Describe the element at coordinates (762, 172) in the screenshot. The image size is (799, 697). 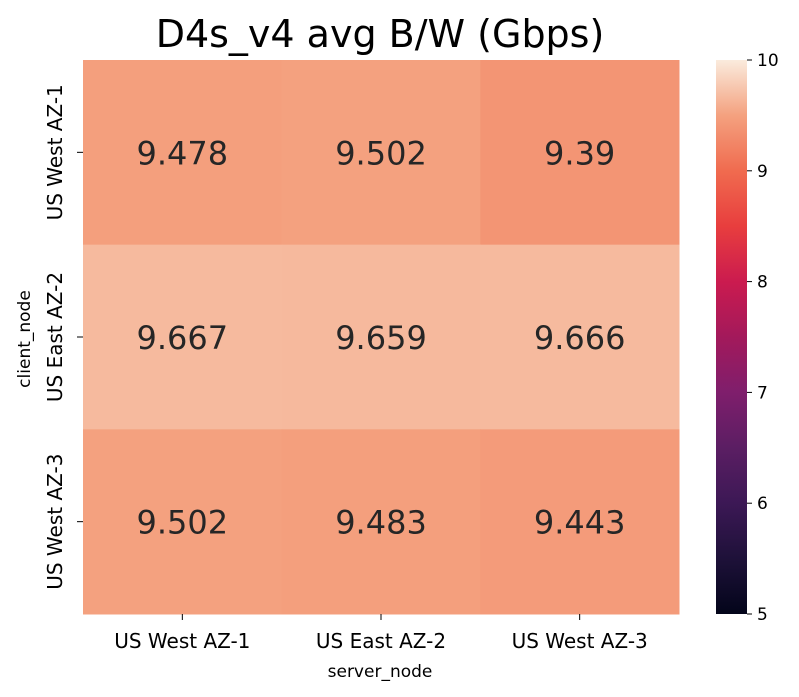
I see `colorbar-tick-label: 9` at that location.